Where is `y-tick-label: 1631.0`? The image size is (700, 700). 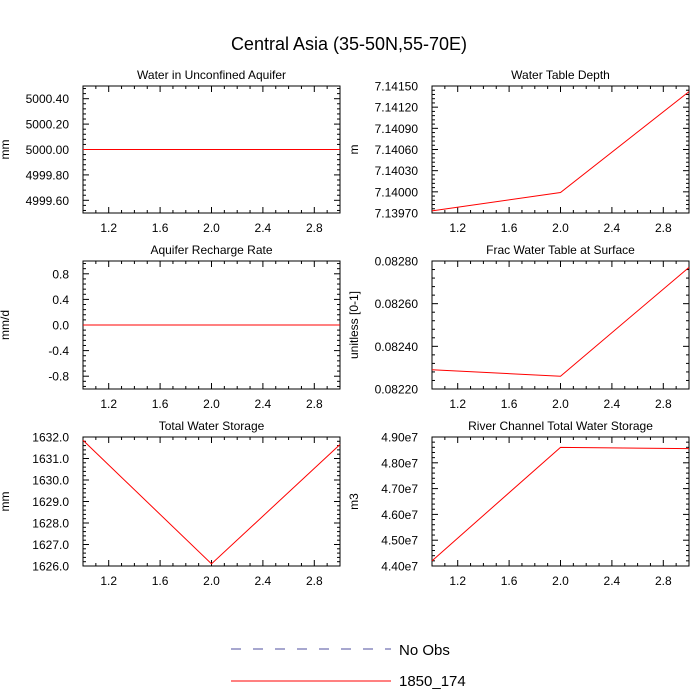
y-tick-label: 1631.0 is located at coordinates (50, 459).